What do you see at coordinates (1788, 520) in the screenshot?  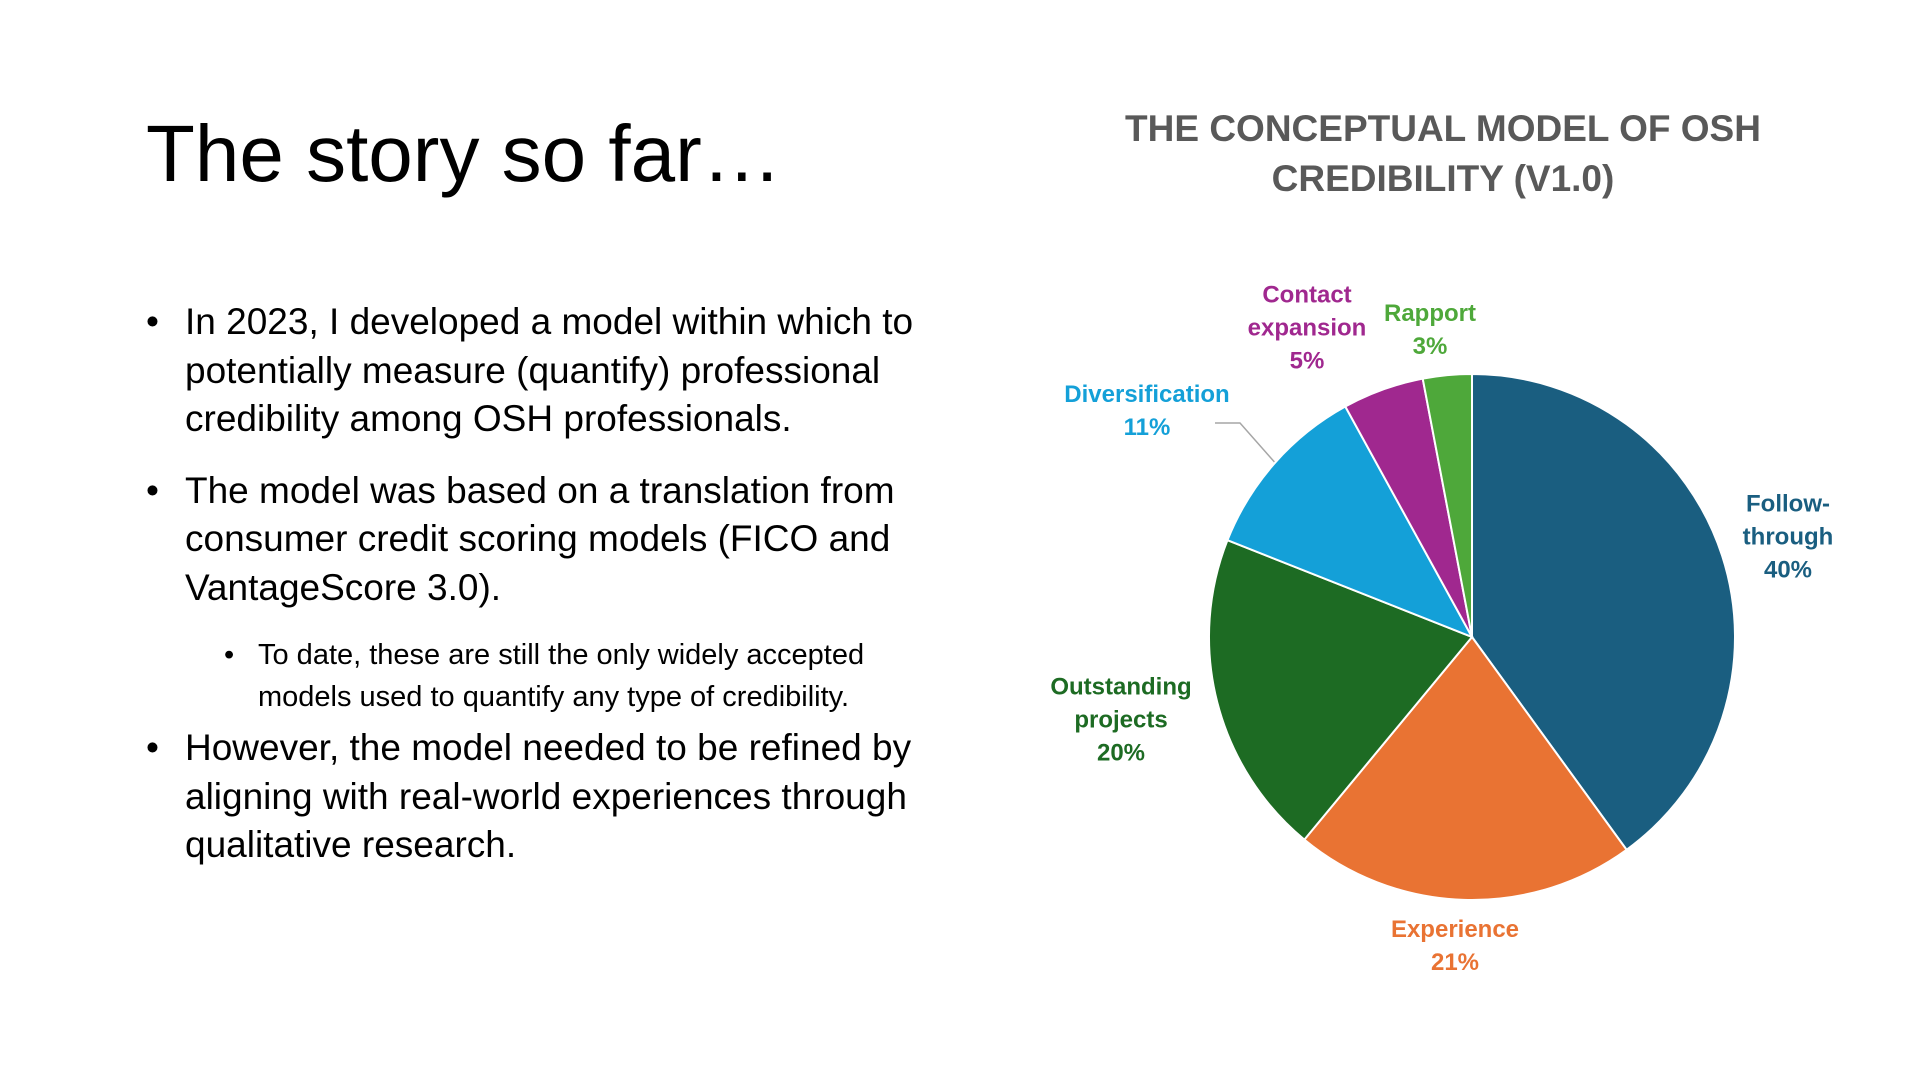 I see `slice-name: Follow-through` at bounding box center [1788, 520].